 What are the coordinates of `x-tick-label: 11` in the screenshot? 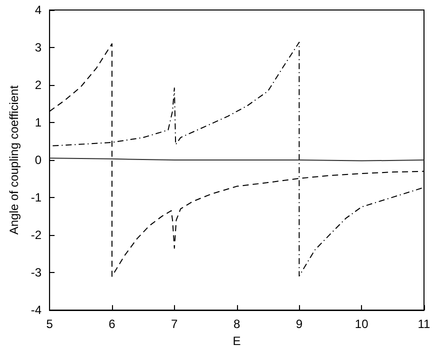 It's located at (424, 324).